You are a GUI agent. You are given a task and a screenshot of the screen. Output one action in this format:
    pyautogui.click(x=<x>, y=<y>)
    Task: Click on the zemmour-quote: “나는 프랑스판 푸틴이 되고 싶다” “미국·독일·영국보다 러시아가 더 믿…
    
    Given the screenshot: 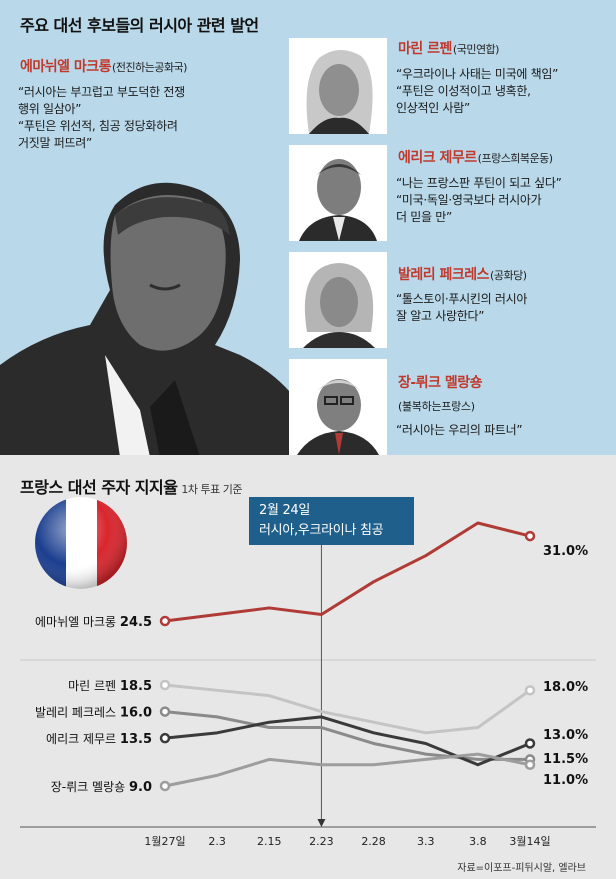 What is the action you would take?
    pyautogui.click(x=479, y=200)
    